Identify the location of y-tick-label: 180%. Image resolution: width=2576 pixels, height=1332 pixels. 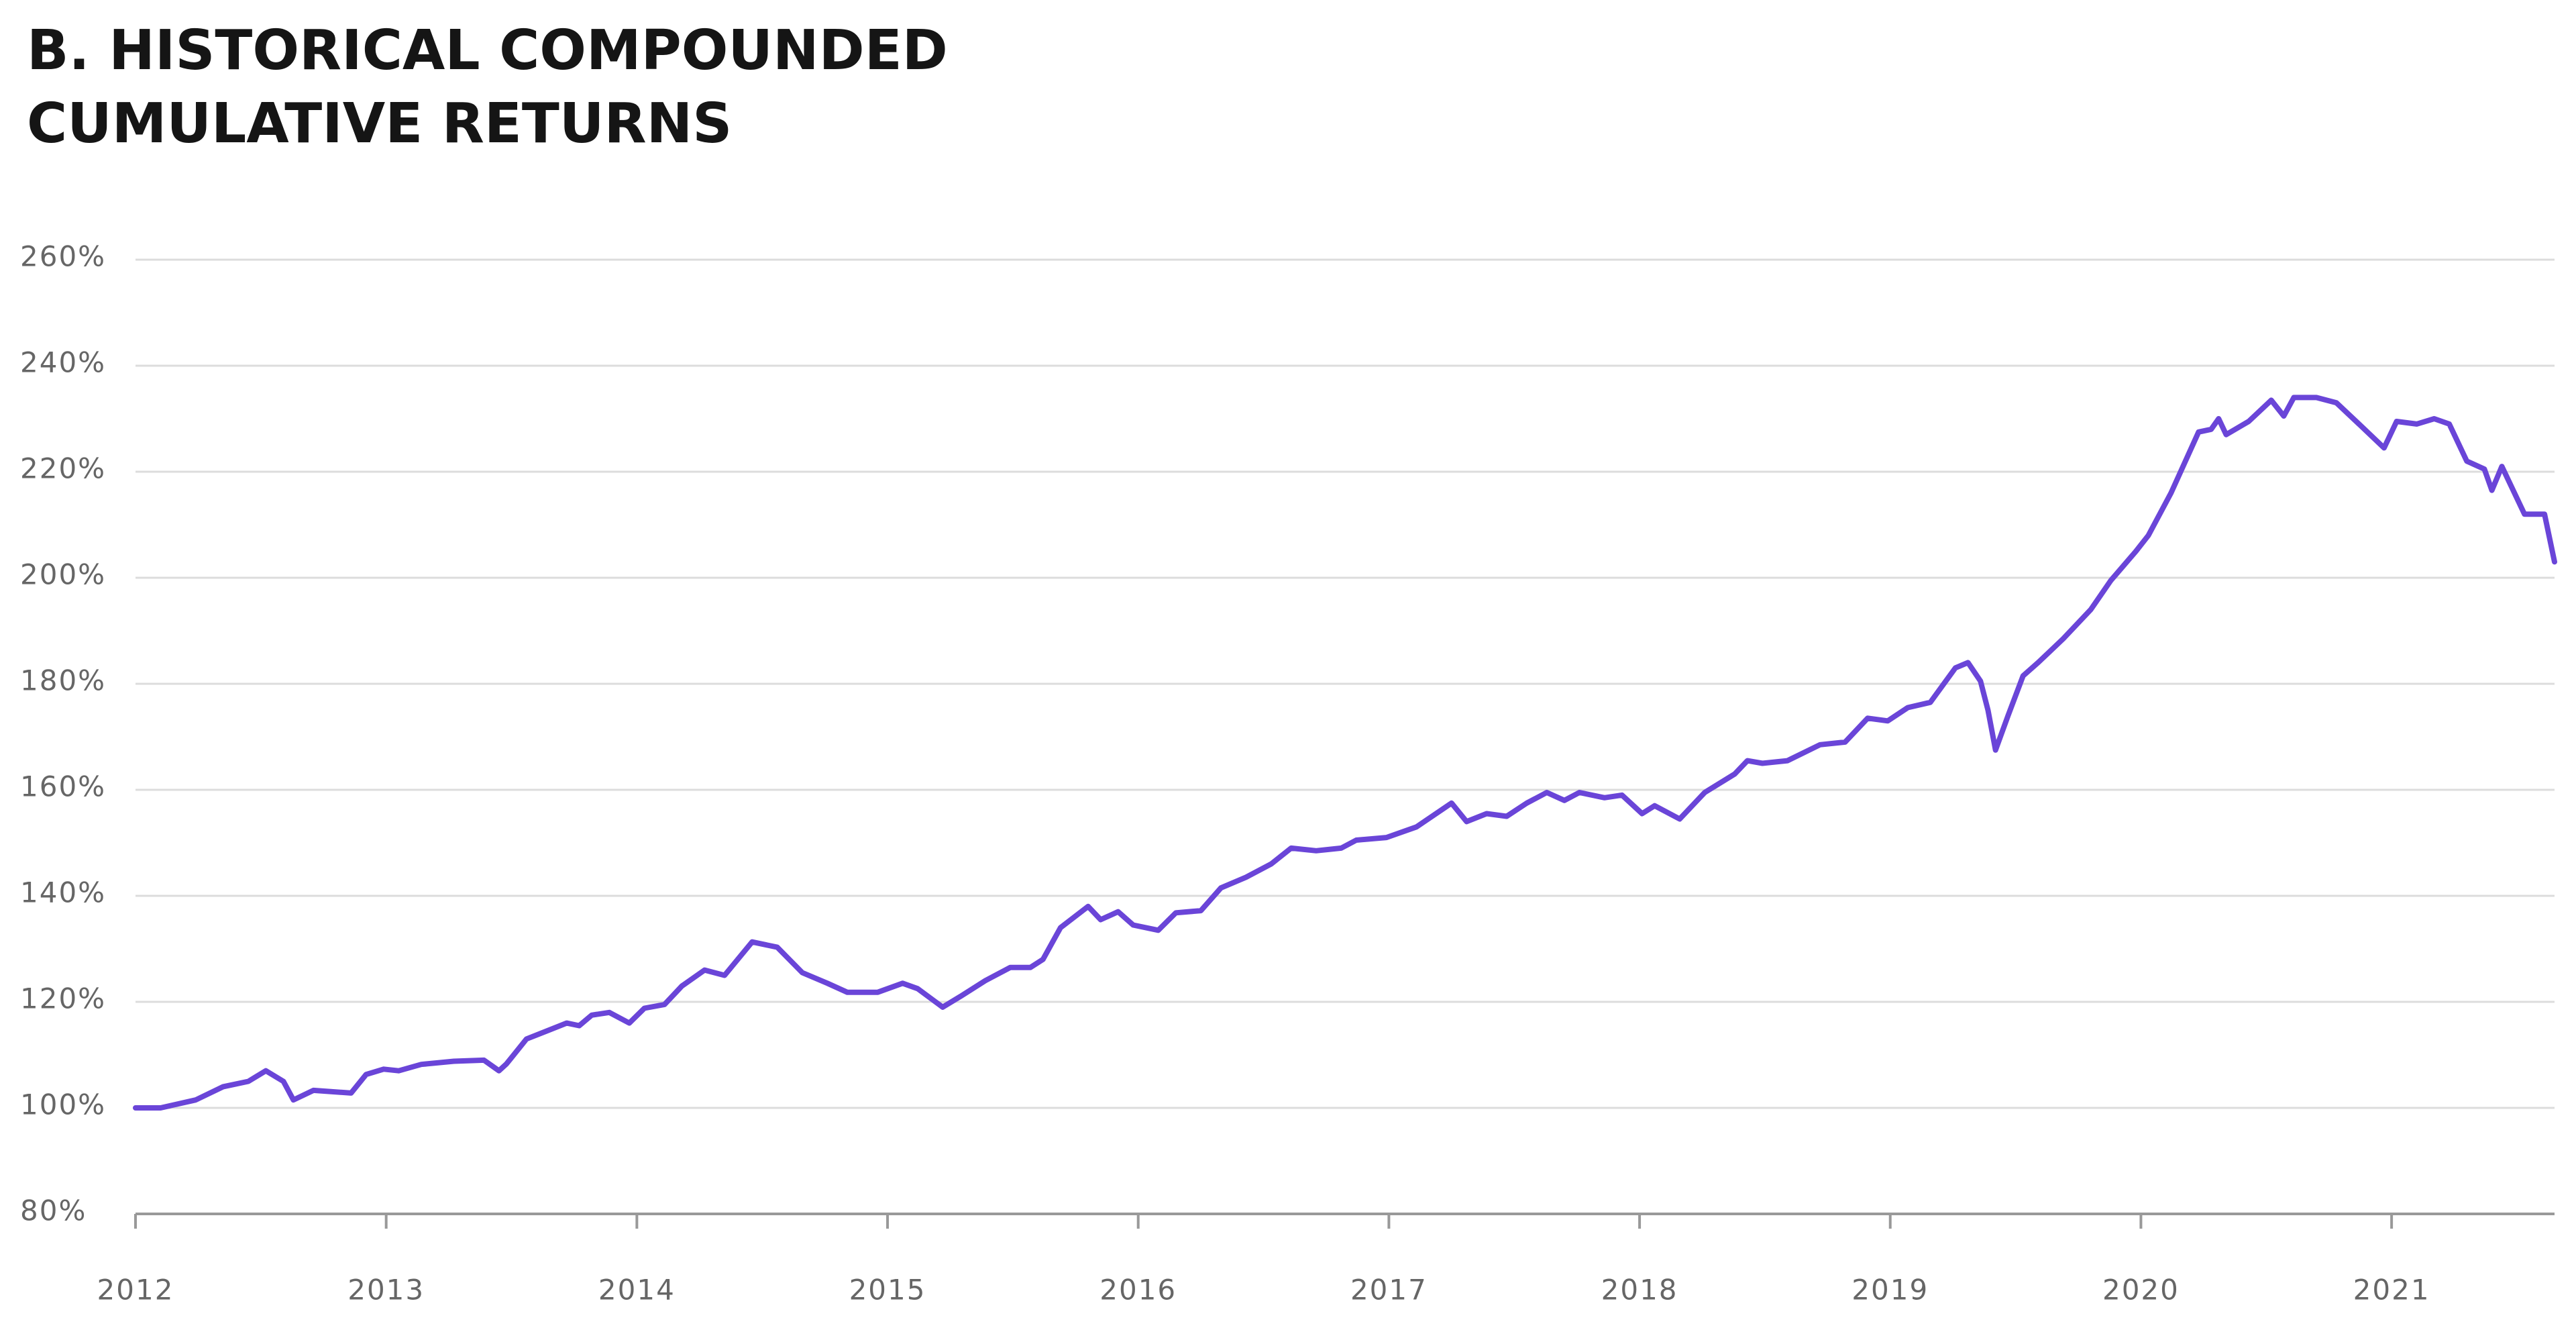
(63, 680).